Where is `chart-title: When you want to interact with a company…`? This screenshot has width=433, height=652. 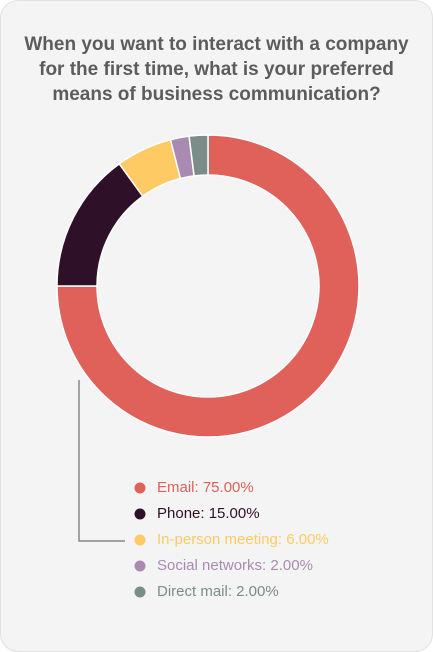
chart-title: When you want to interact with a company… is located at coordinates (216, 69).